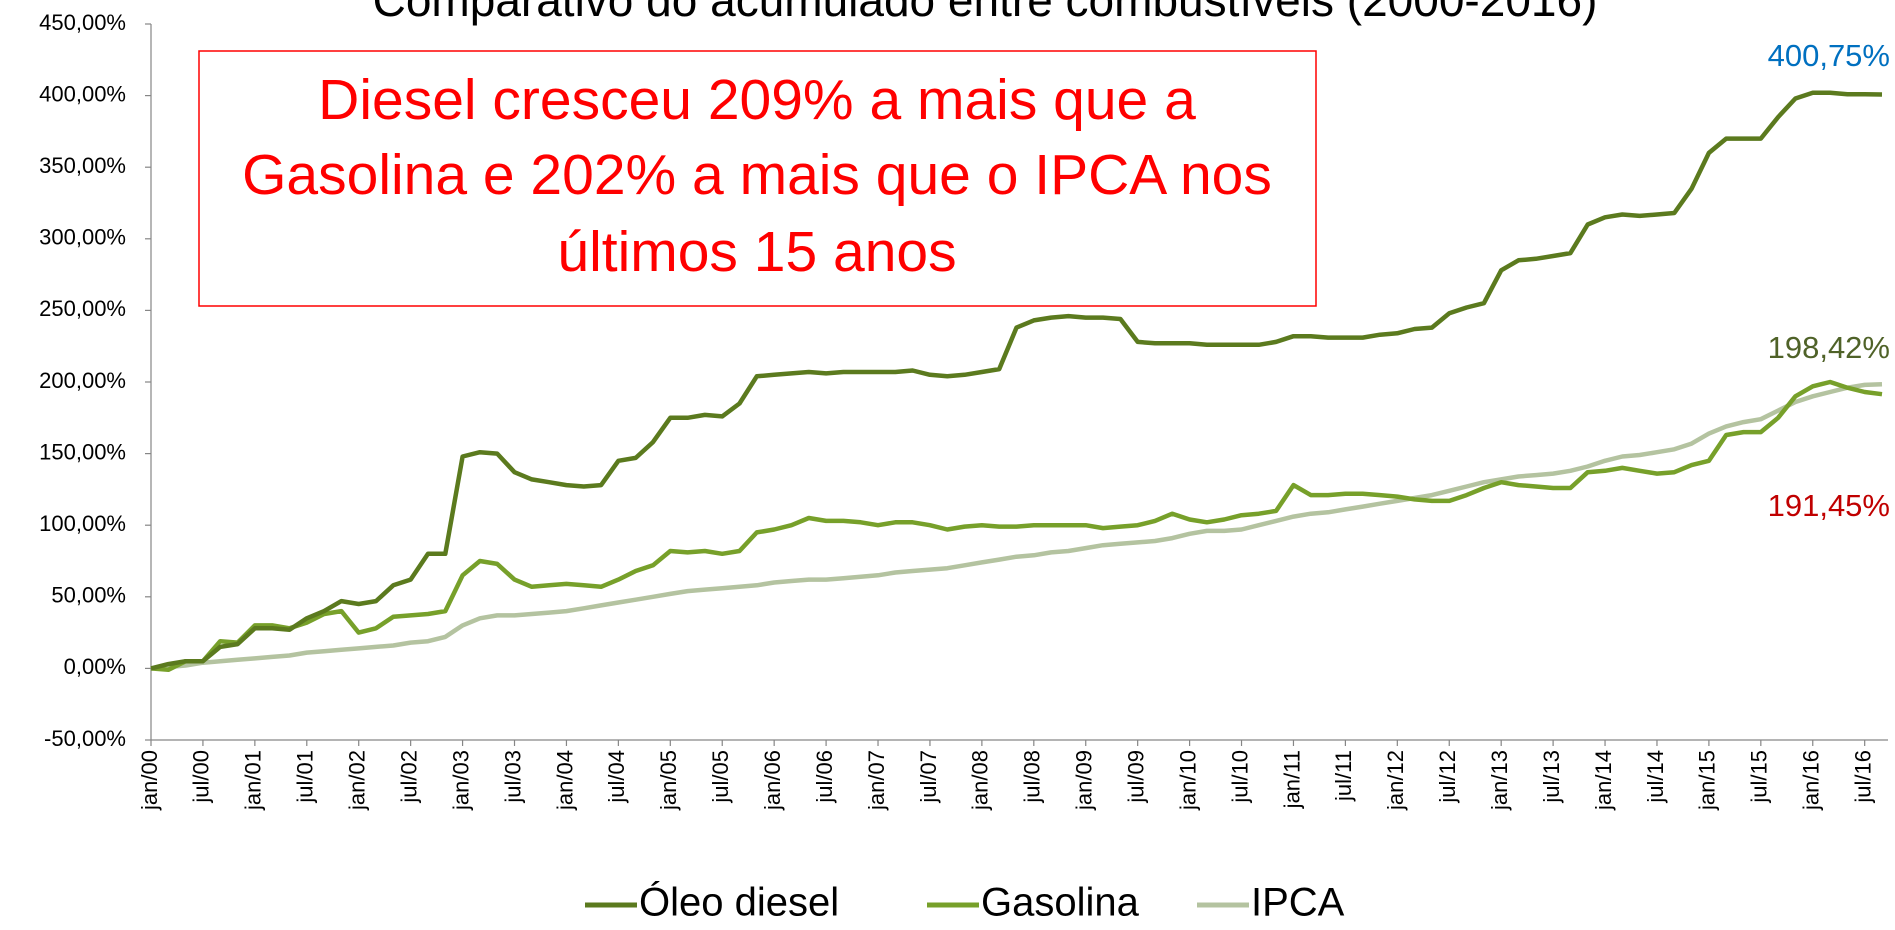 The image size is (1895, 930). What do you see at coordinates (720, 777) in the screenshot?
I see `x-tick-label: jul/05` at bounding box center [720, 777].